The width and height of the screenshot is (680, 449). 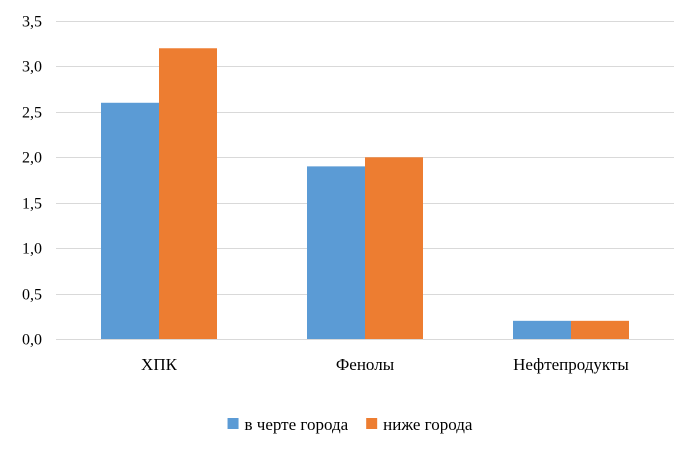 What do you see at coordinates (32, 158) in the screenshot?
I see `y-tick-label: 2,0` at bounding box center [32, 158].